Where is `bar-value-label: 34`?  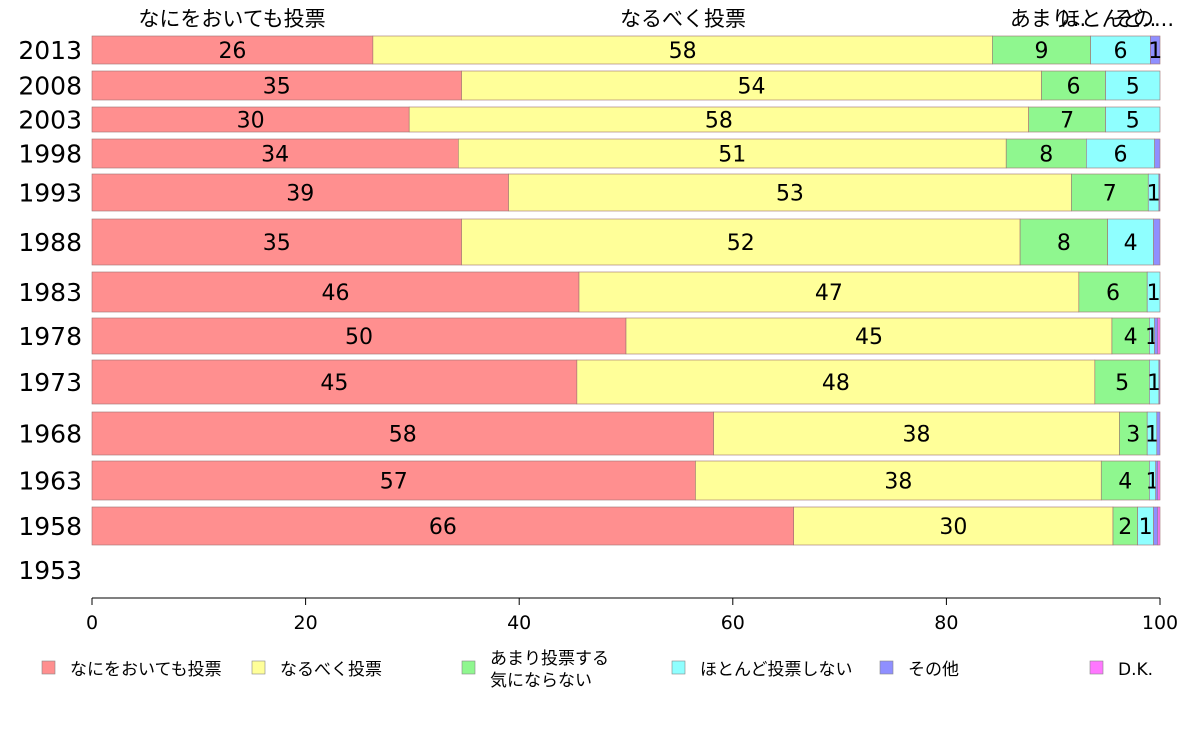 bar-value-label: 34 is located at coordinates (275, 155).